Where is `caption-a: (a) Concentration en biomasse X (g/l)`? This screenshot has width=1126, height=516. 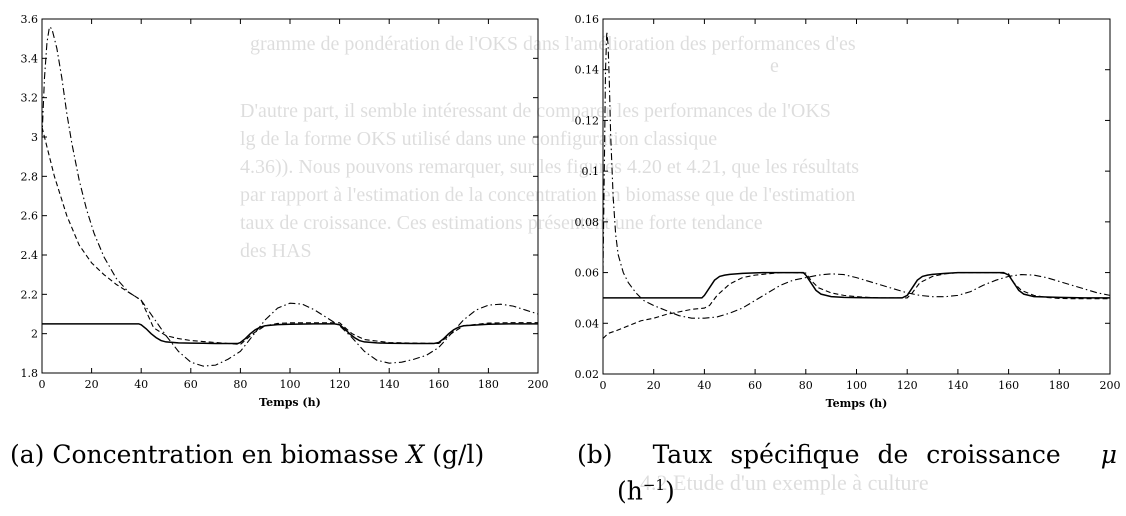 caption-a: (a) Concentration en biomasse X (g/l) is located at coordinates (247, 455).